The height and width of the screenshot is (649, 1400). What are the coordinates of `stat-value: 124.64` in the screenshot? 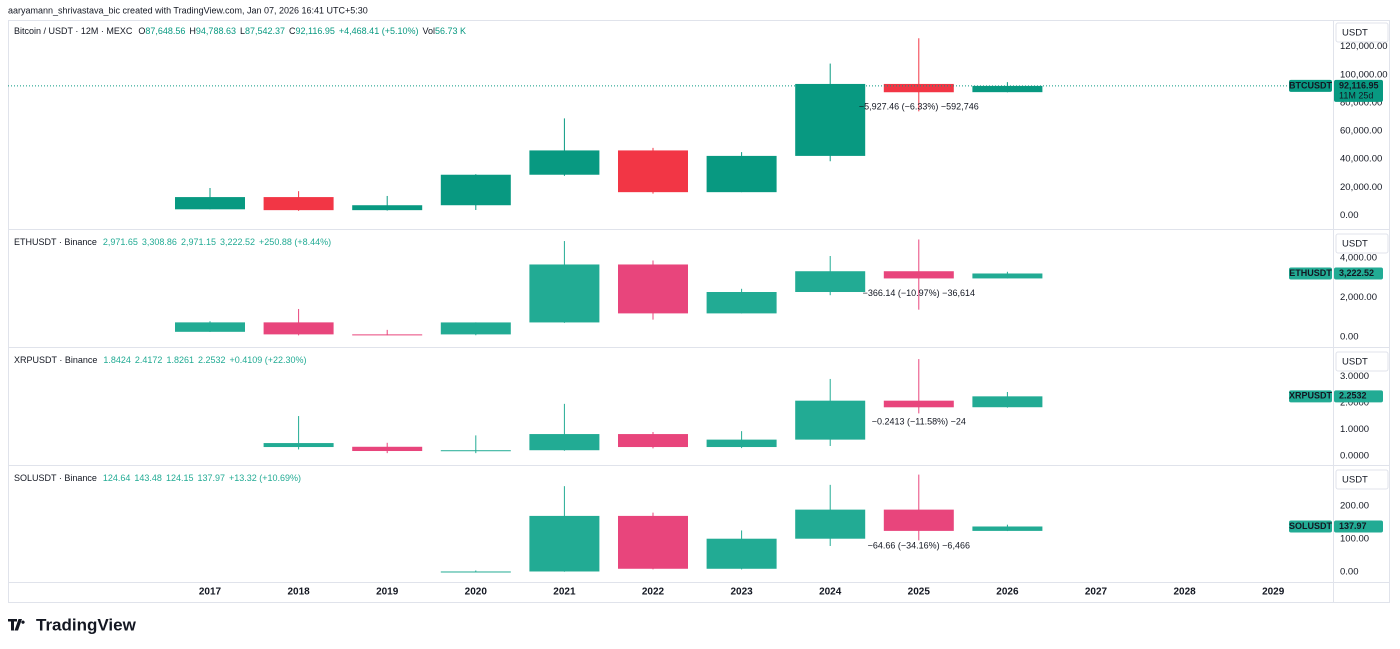 It's located at (117, 478).